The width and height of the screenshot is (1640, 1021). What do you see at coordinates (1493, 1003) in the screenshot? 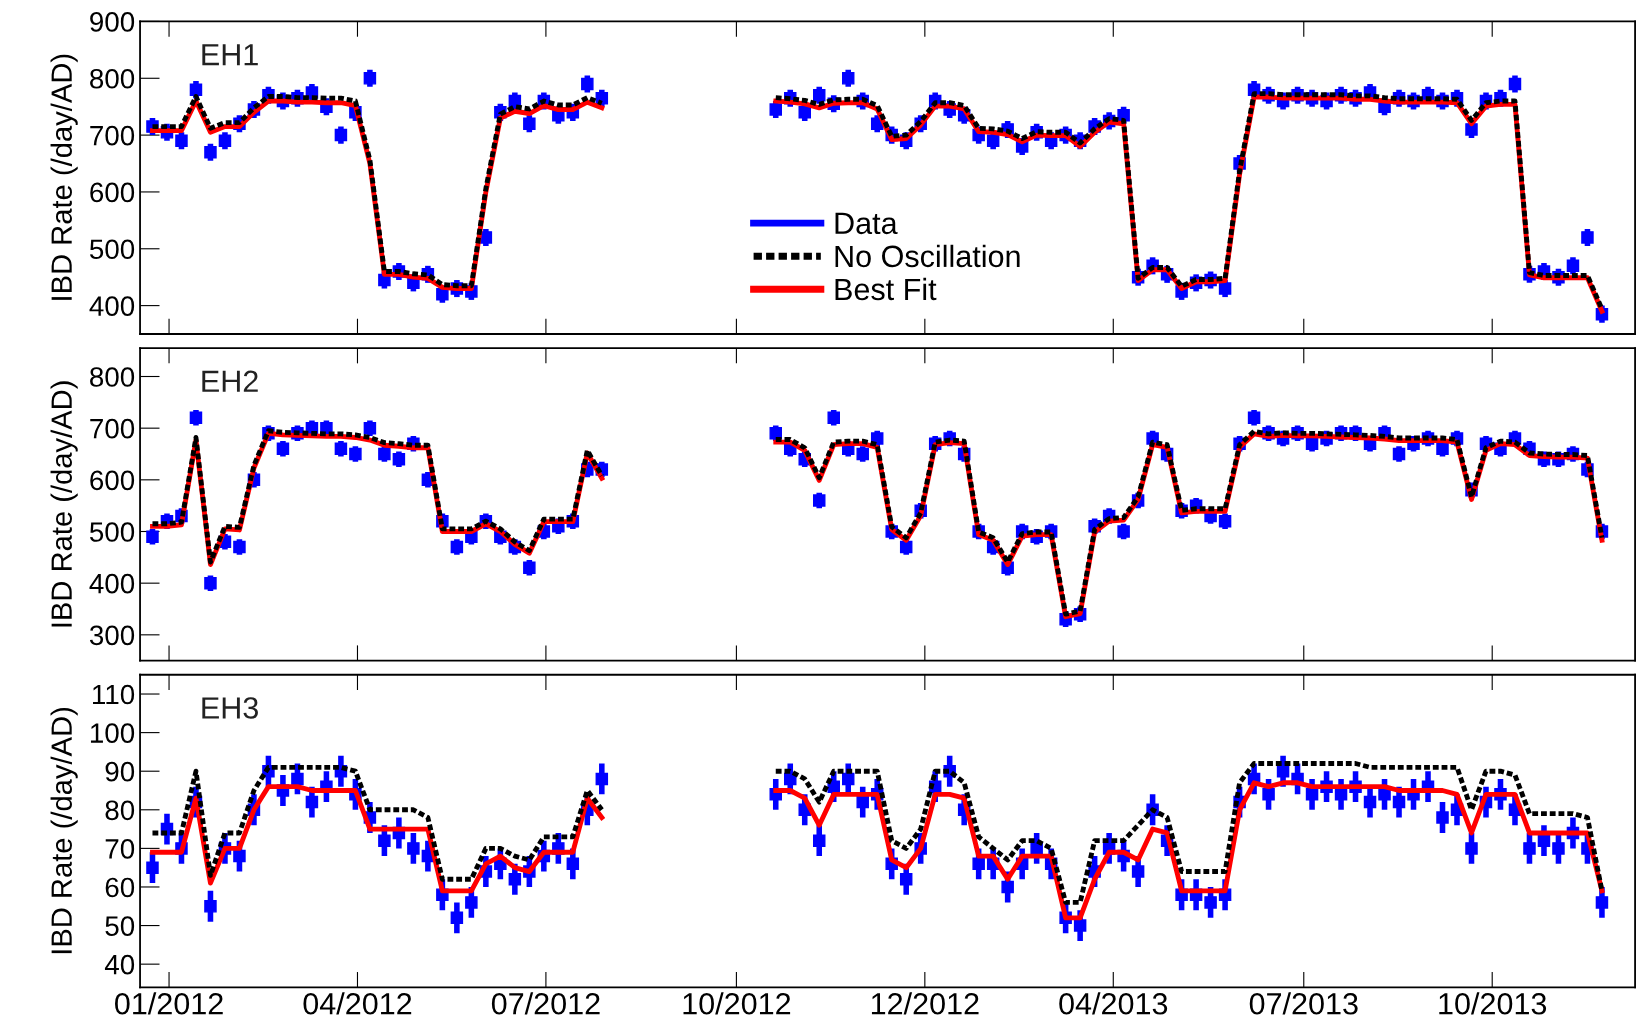
I see `x-tick-label: 10/2013` at bounding box center [1493, 1003].